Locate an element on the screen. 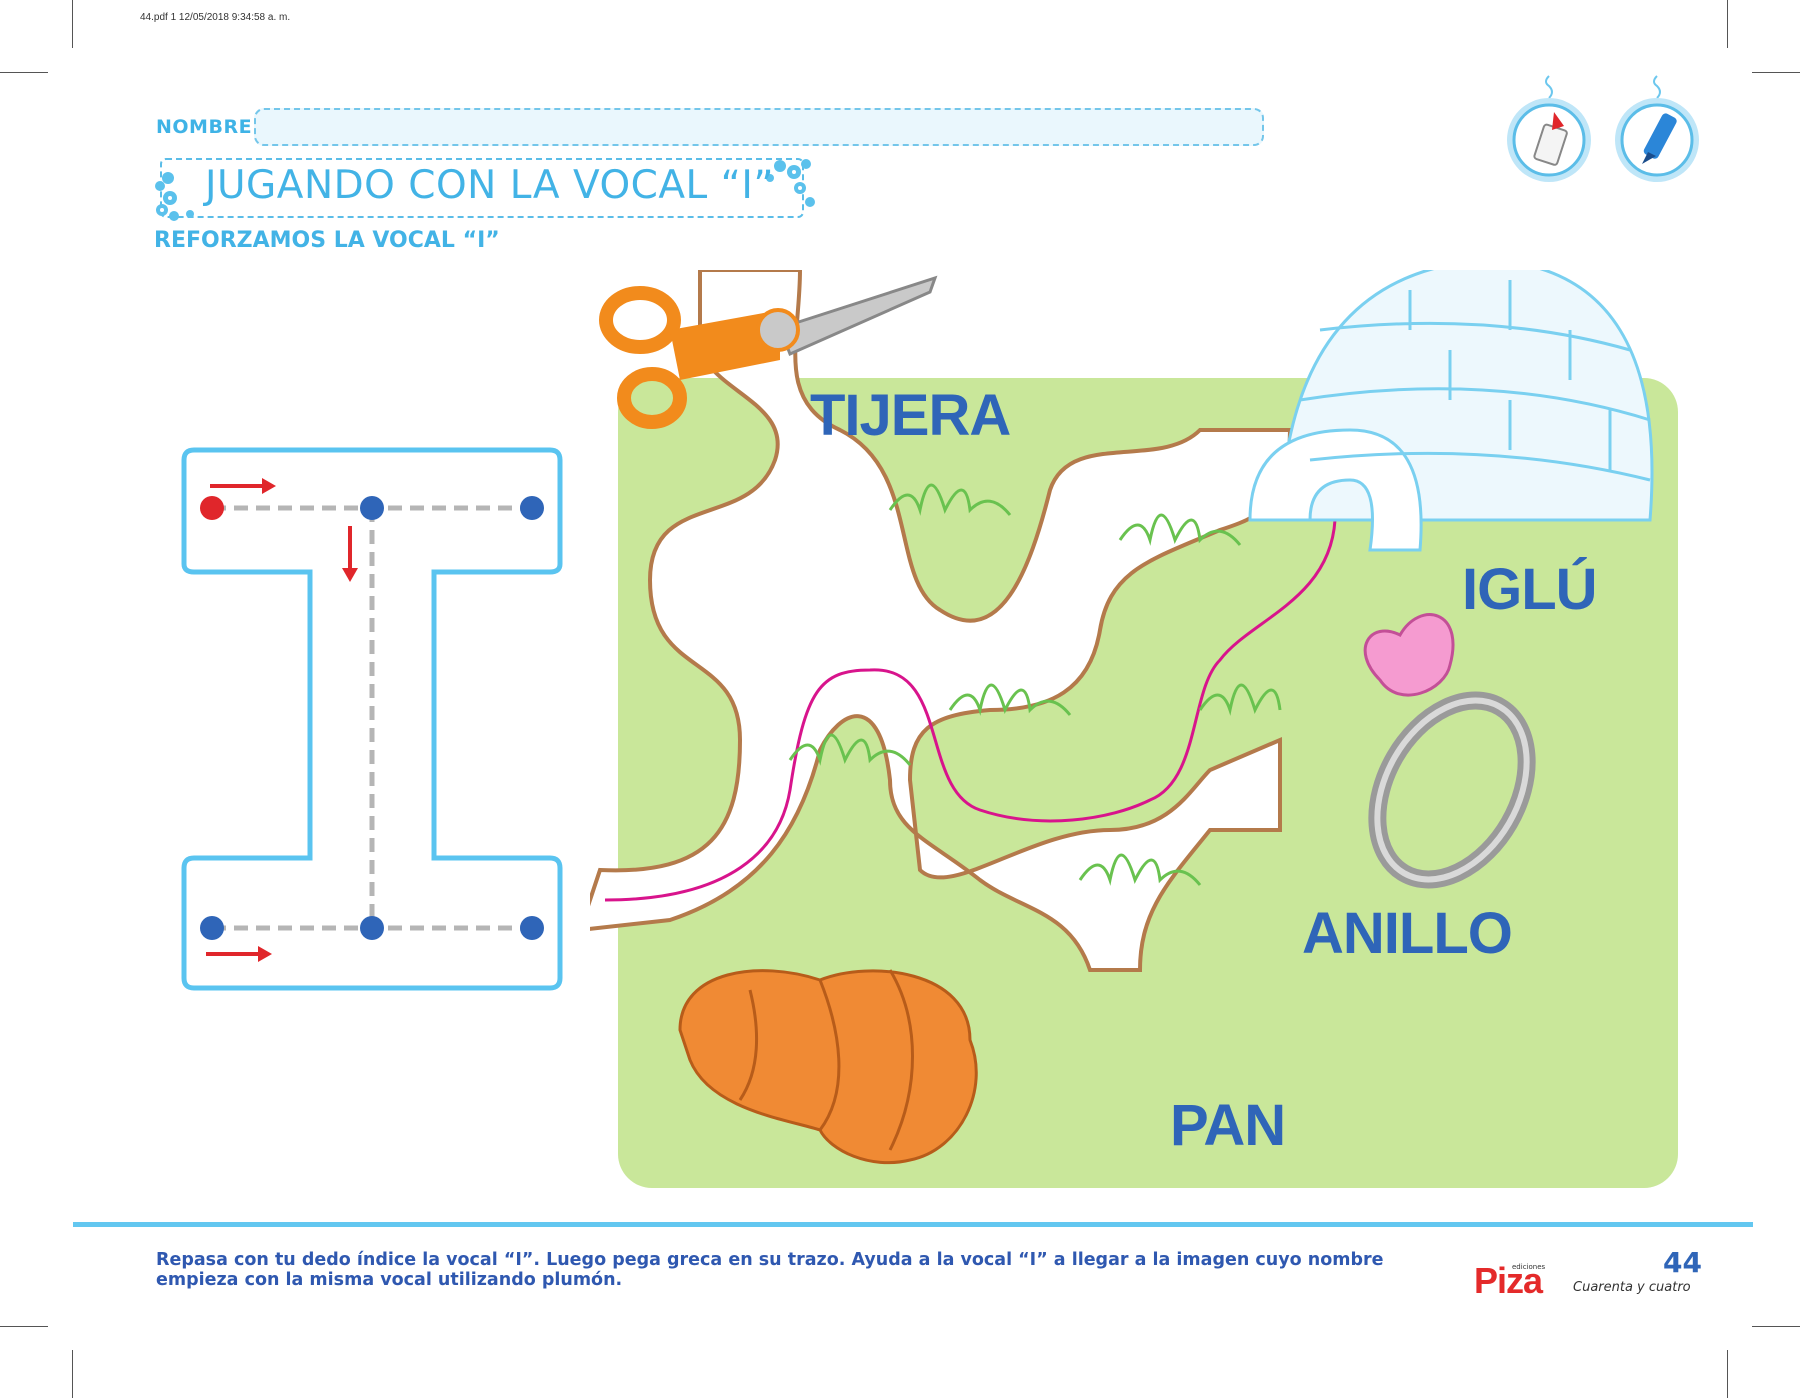  page-title: JUGANDO CON LA VOCAL “I” is located at coordinates (490, 185).